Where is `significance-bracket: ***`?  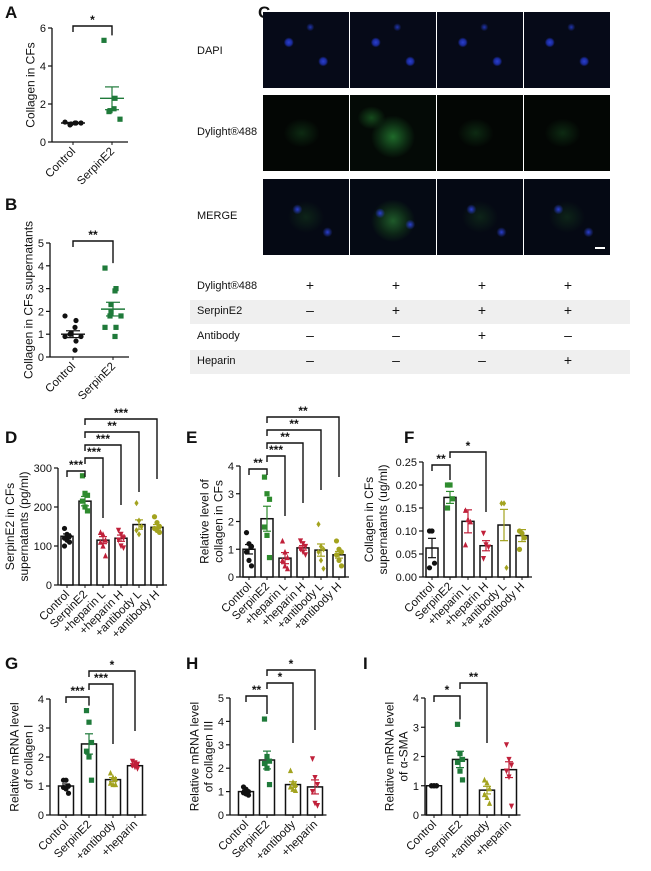 significance-bracket: *** is located at coordinates (103, 468).